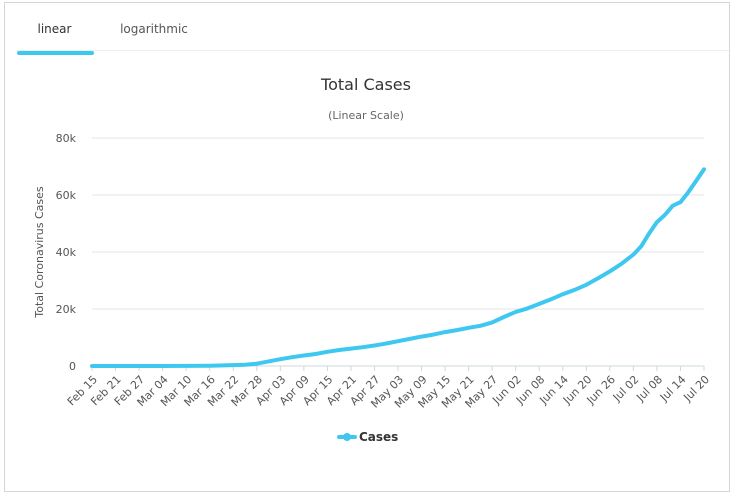 The image size is (735, 499). I want to click on y-tick-labels: 0 20k 40k 60k 80k, so click(66, 252).